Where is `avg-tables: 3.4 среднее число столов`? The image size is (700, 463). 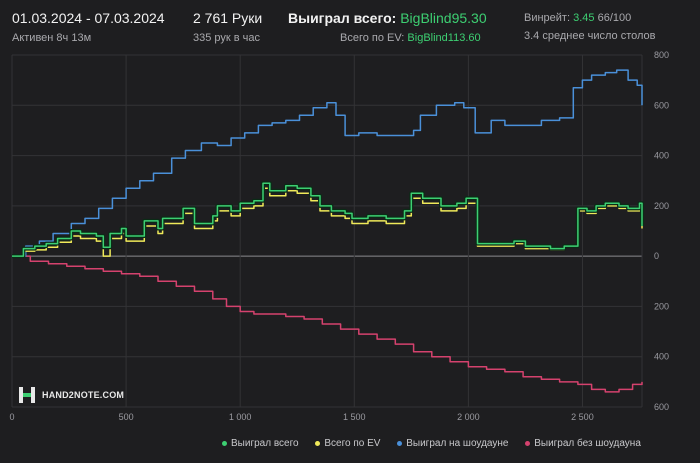
avg-tables: 3.4 среднее число столов is located at coordinates (590, 36).